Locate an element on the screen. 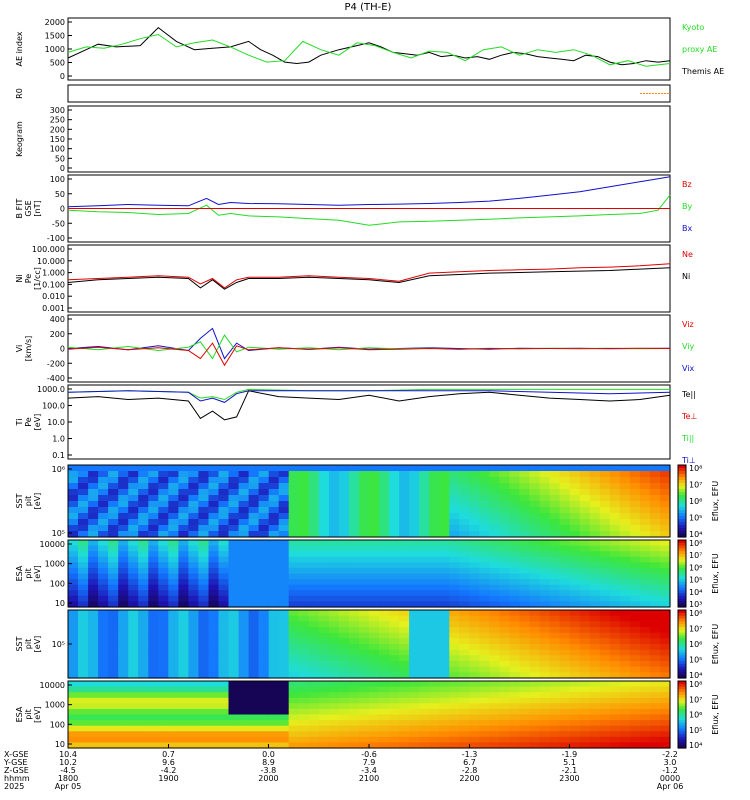 The width and height of the screenshot is (750, 800). x-tick-label: 6.7 is located at coordinates (469, 762).